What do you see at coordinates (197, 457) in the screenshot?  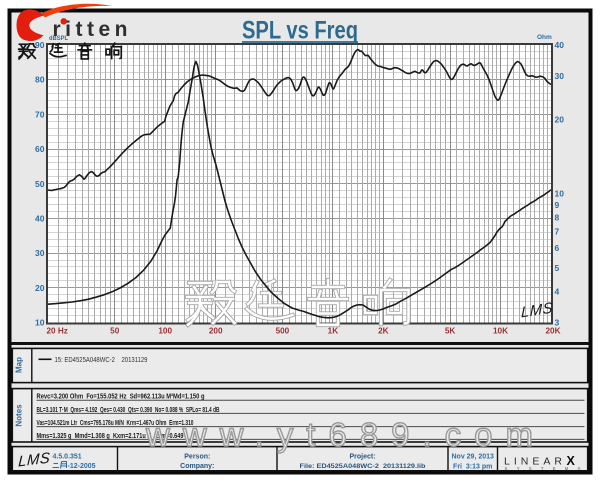 I see `svg-text: Person:` at bounding box center [197, 457].